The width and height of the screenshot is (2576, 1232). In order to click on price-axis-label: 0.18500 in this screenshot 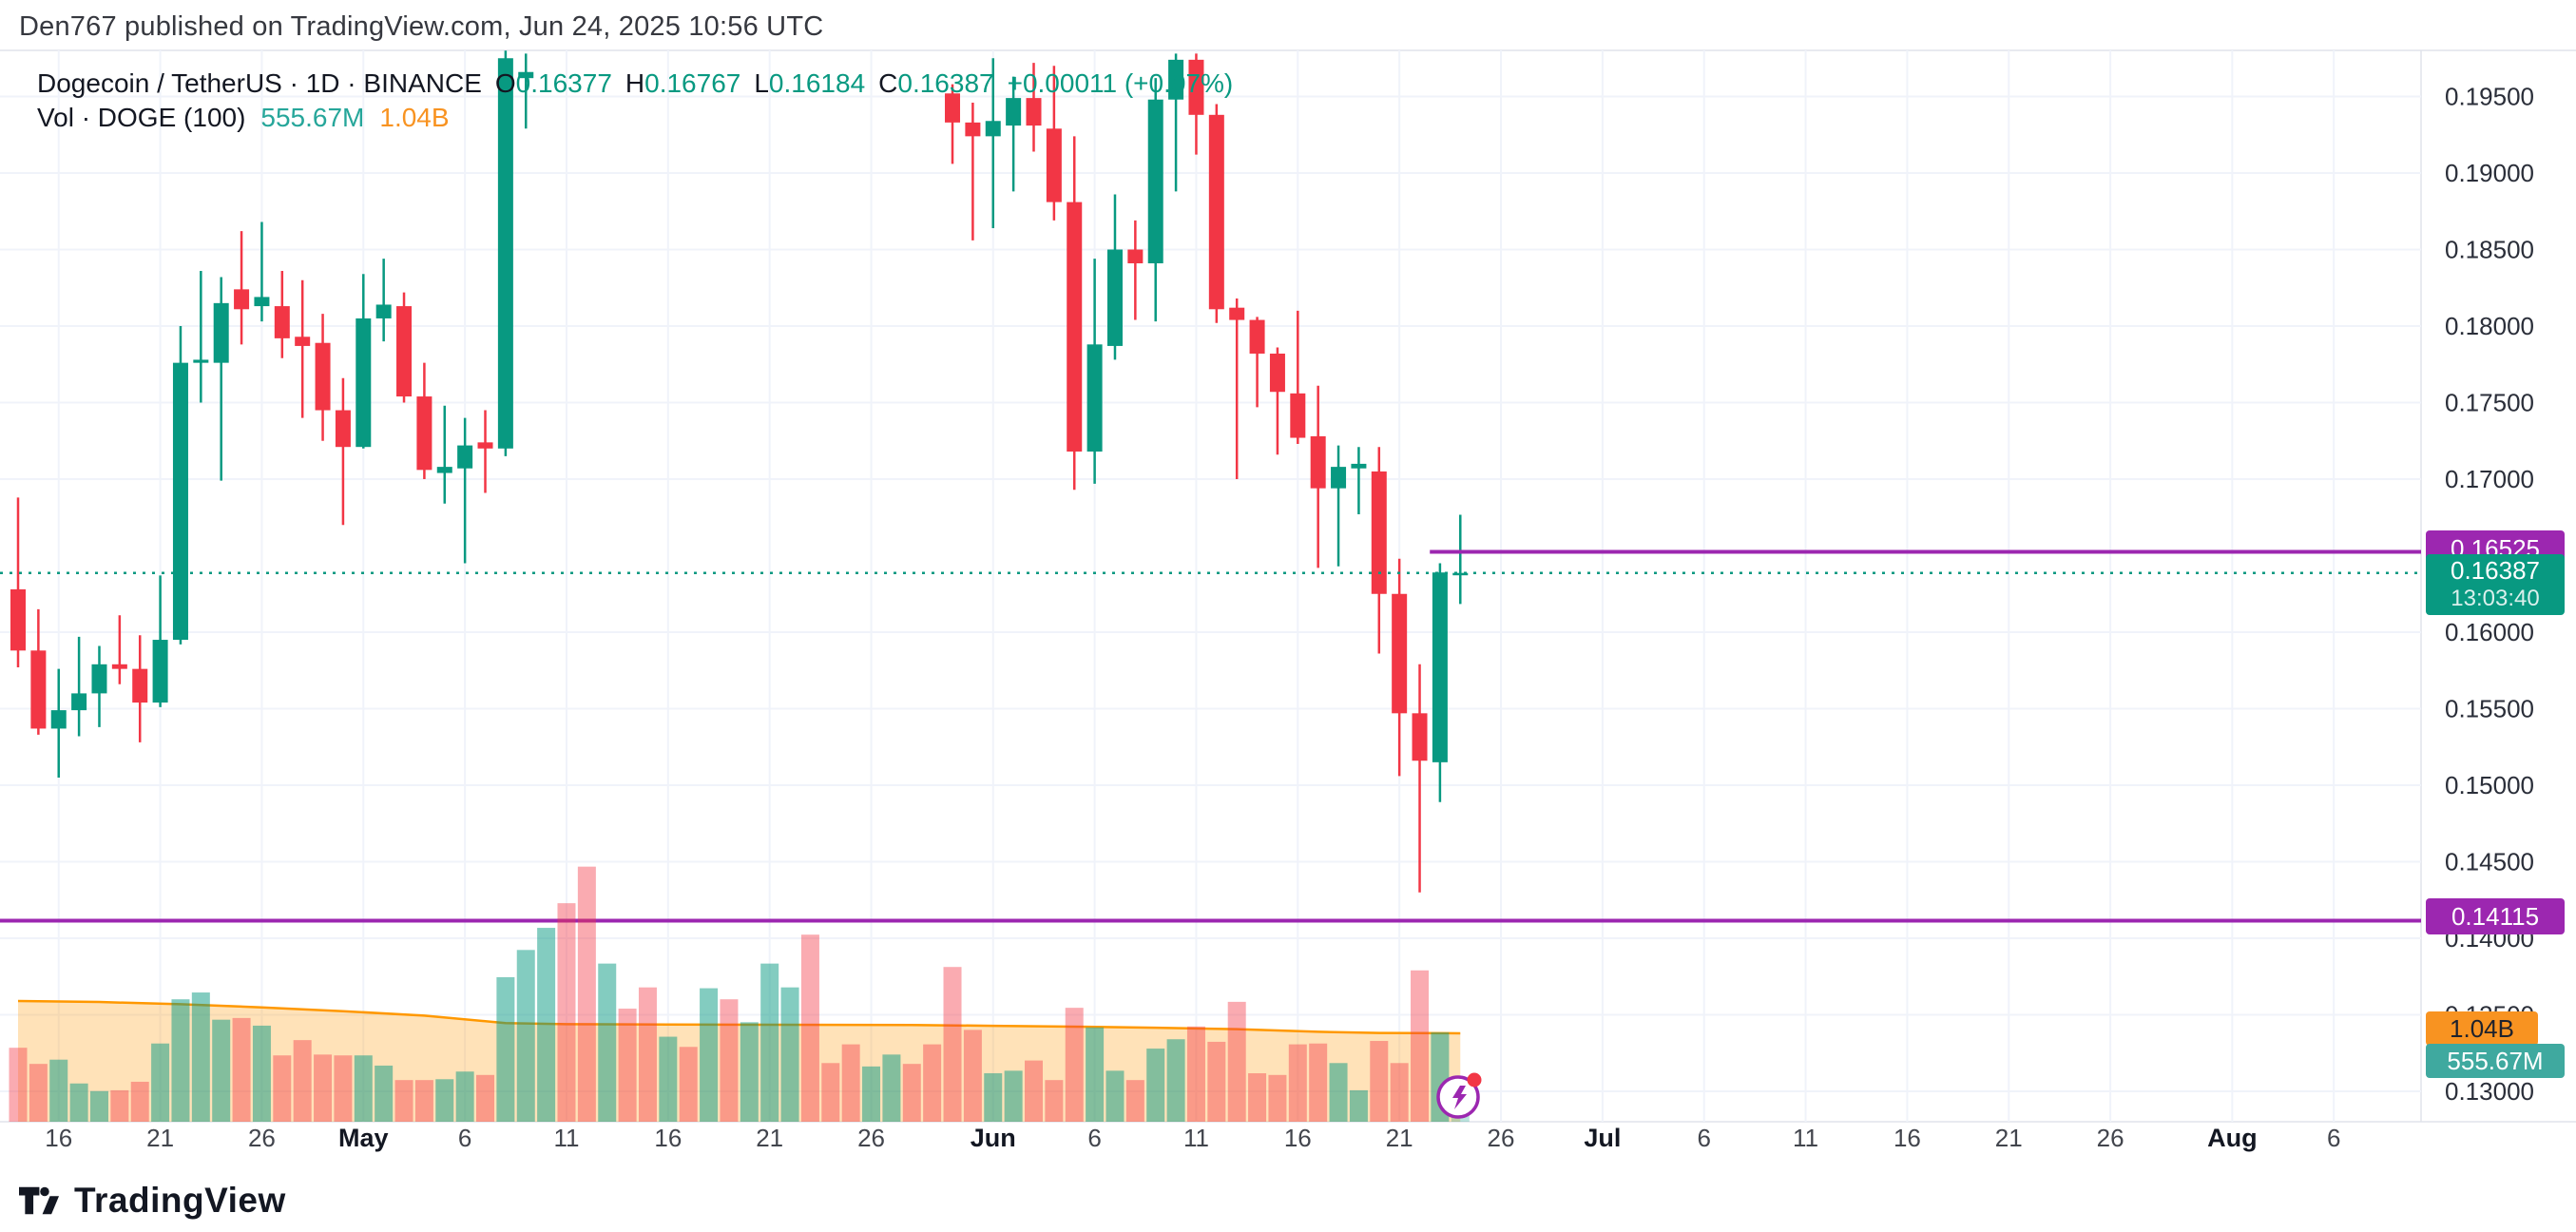, I will do `click(2489, 250)`.